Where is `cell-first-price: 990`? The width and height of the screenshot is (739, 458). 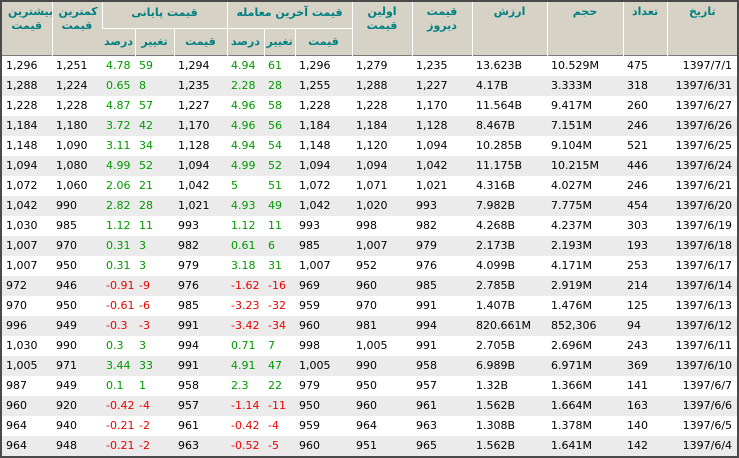 cell-first-price: 990 is located at coordinates (367, 365).